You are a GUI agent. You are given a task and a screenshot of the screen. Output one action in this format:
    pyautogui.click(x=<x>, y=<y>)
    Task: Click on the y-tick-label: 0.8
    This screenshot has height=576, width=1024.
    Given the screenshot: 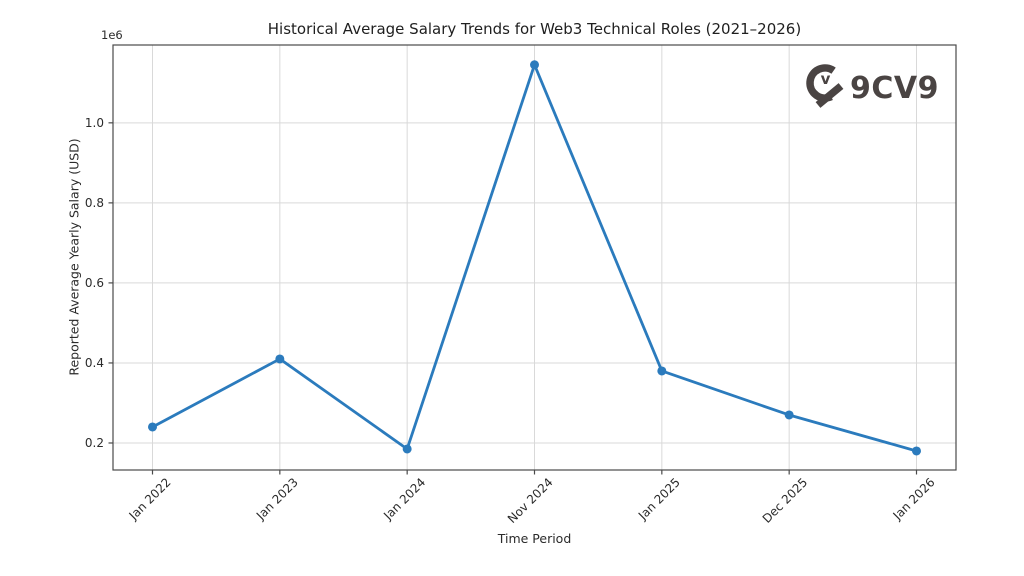 What is the action you would take?
    pyautogui.click(x=94, y=203)
    